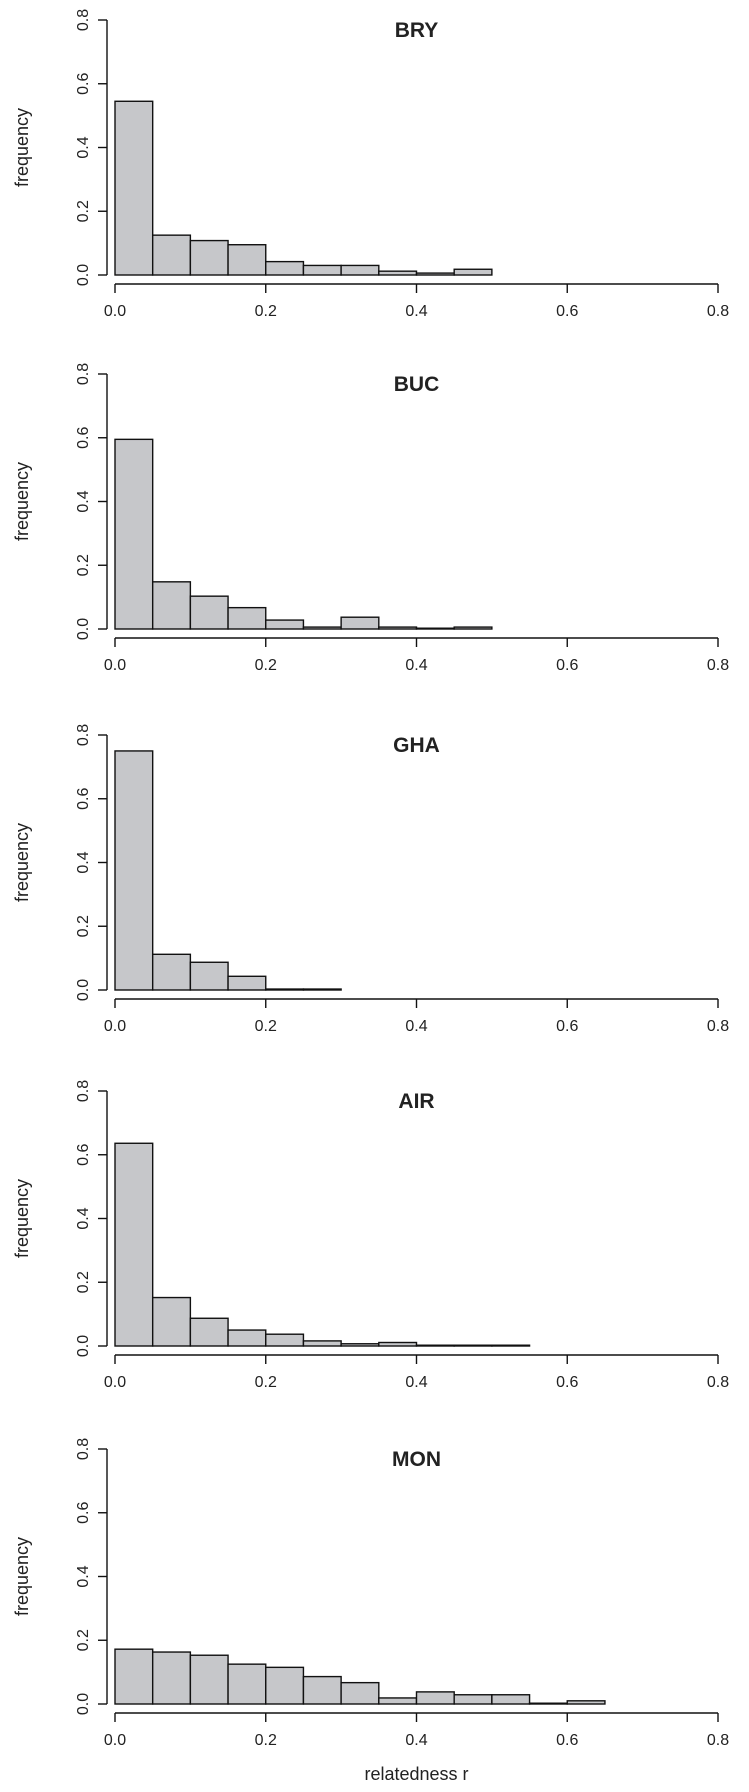 The image size is (749, 1792). I want to click on panel-title: BUC, so click(417, 384).